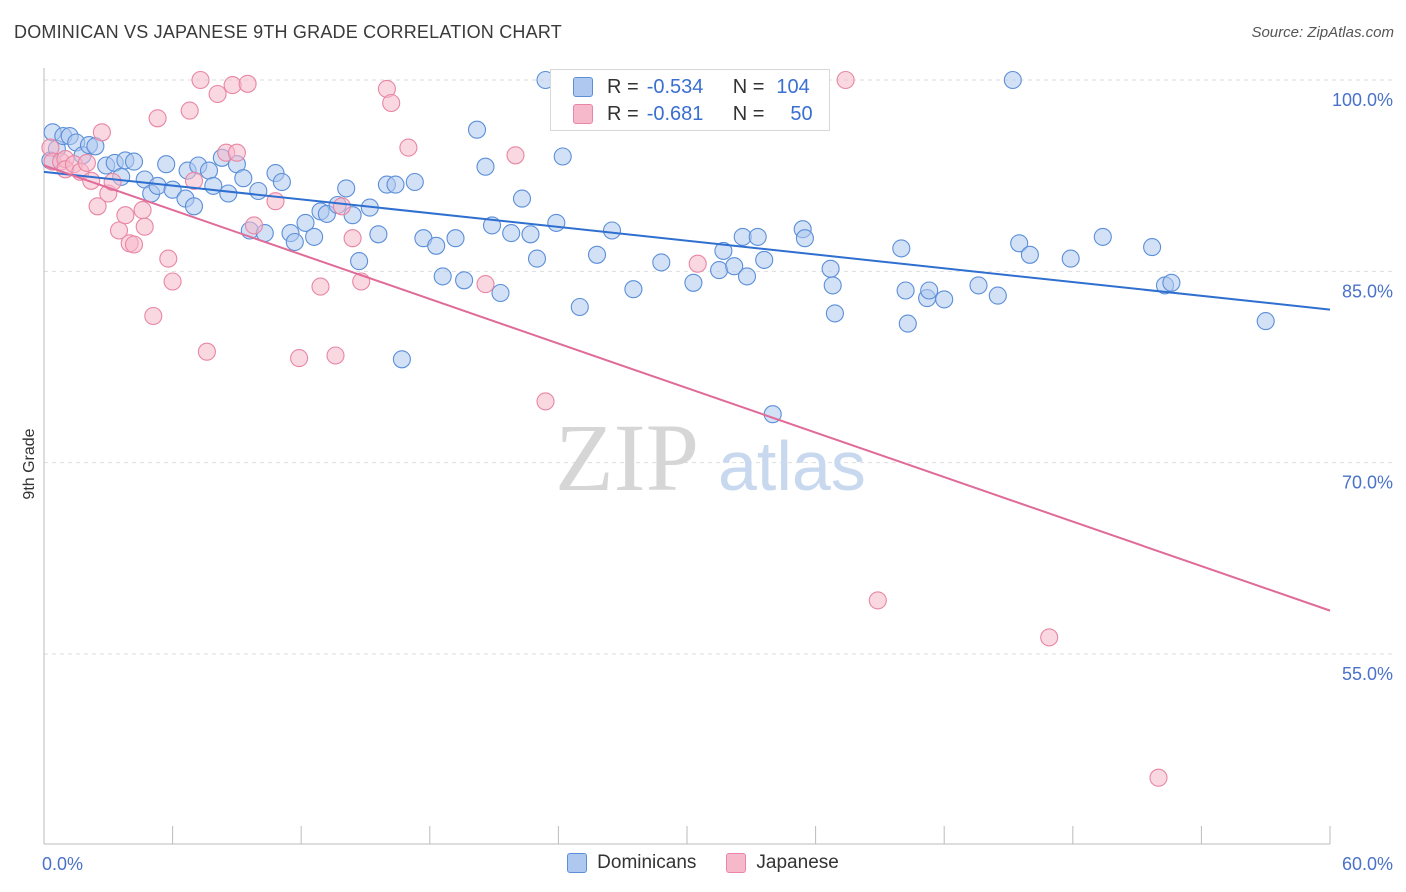  I want to click on swatch-japanese, so click(583, 114).